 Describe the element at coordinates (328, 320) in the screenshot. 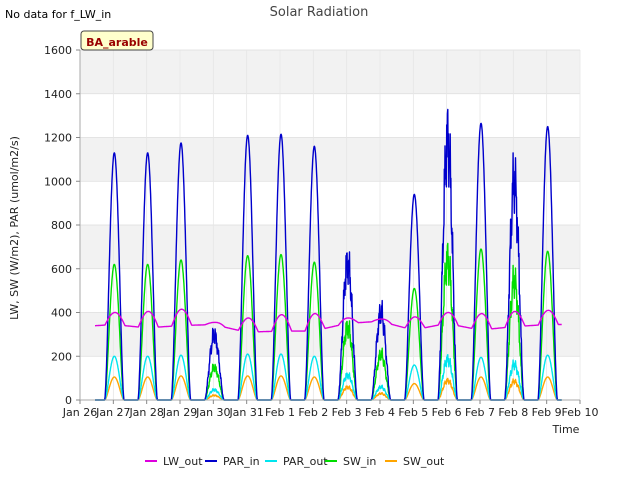

I see `series-line-lw-out` at that location.